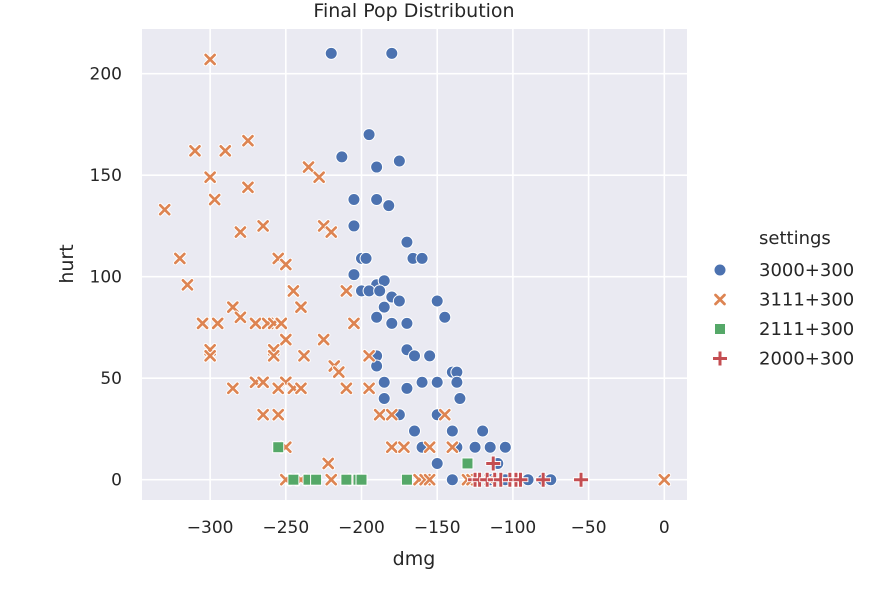  I want to click on legend-label: 2000+300, so click(806, 359).